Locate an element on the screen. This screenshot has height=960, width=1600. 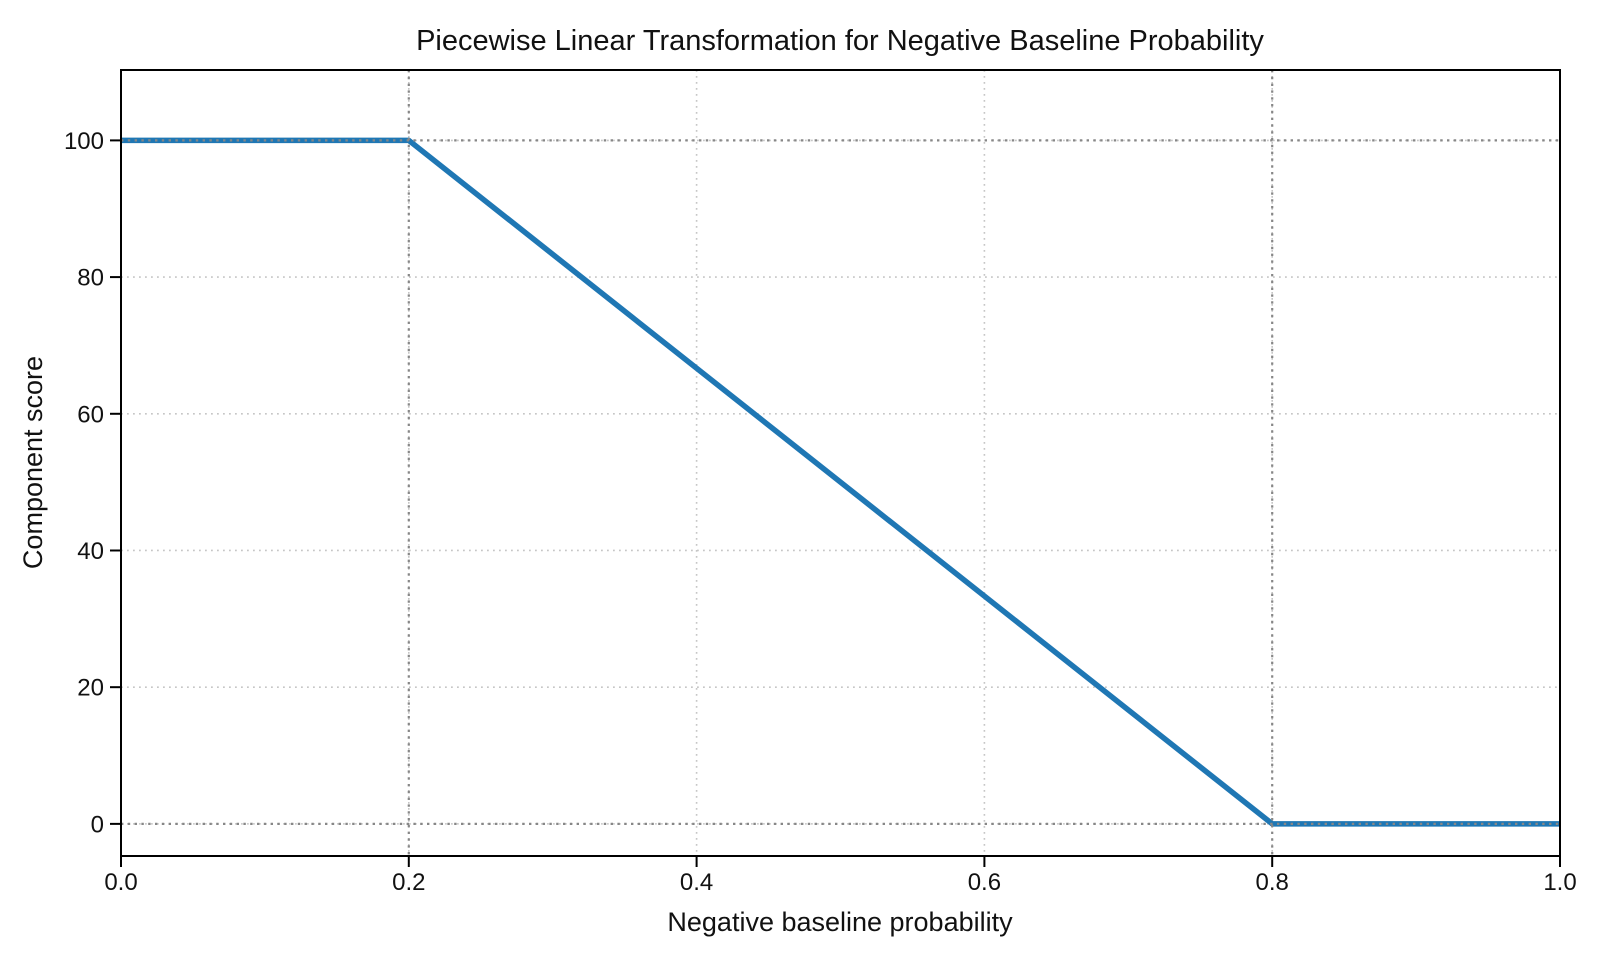
x-tick-label: 0.0 is located at coordinates (120, 882).